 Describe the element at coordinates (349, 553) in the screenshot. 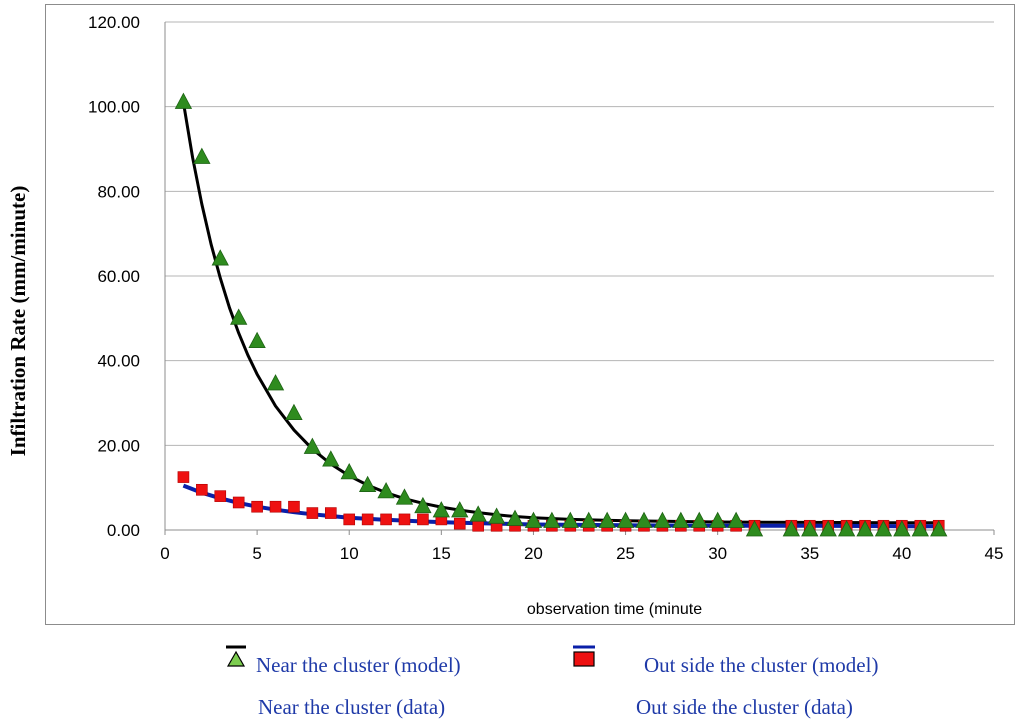

I see `x-tick-label: 10` at that location.